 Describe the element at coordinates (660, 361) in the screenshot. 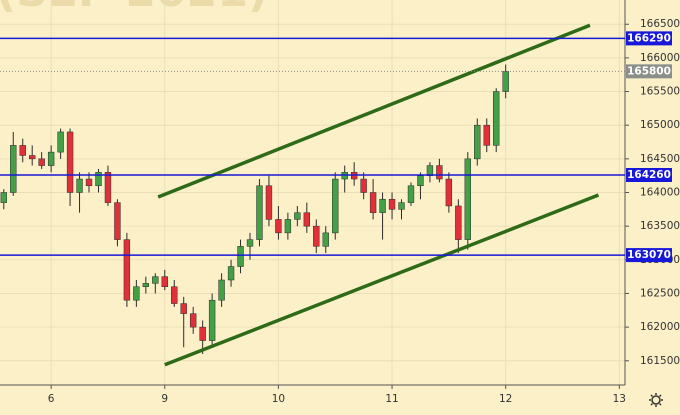

I see `y-tick-label: 161500` at that location.